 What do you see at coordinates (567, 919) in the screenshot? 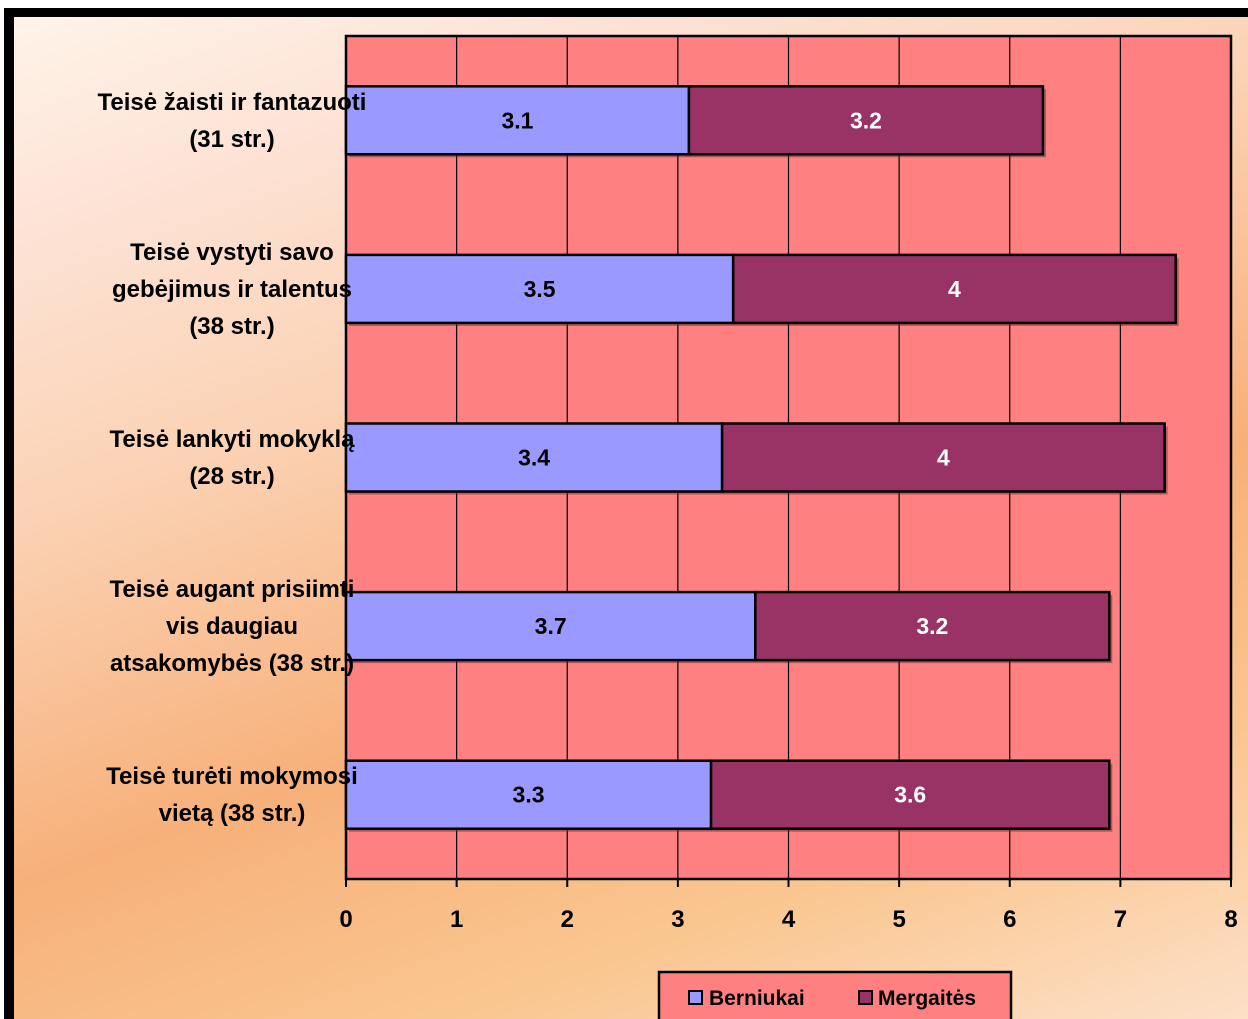
I see `x-tick-label: 2` at bounding box center [567, 919].